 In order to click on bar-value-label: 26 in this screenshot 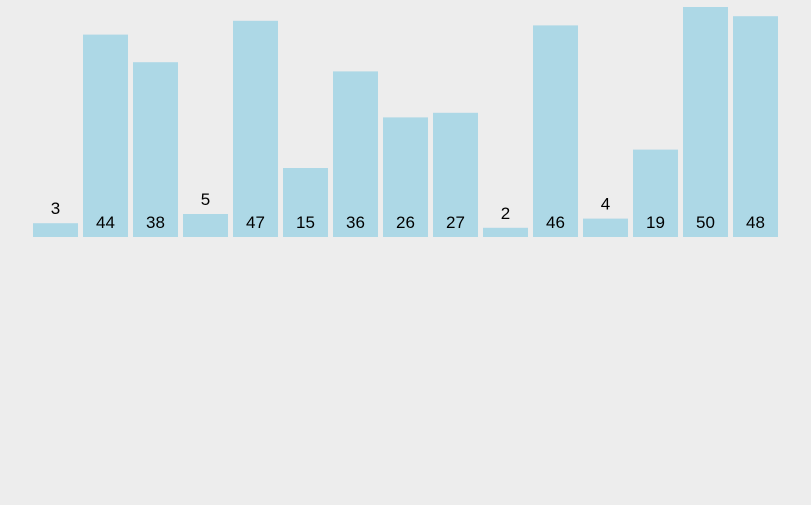, I will do `click(405, 222)`.